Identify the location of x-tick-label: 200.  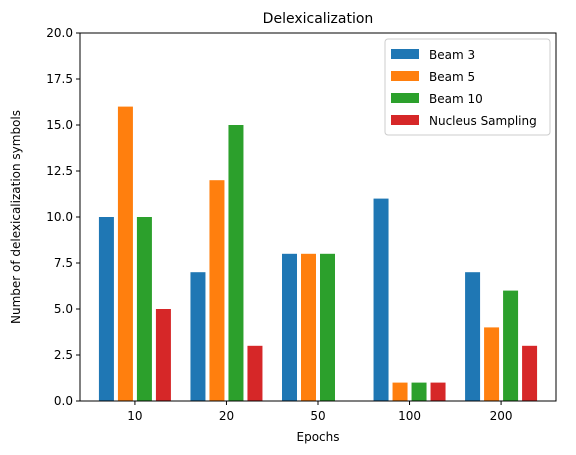
(501, 416).